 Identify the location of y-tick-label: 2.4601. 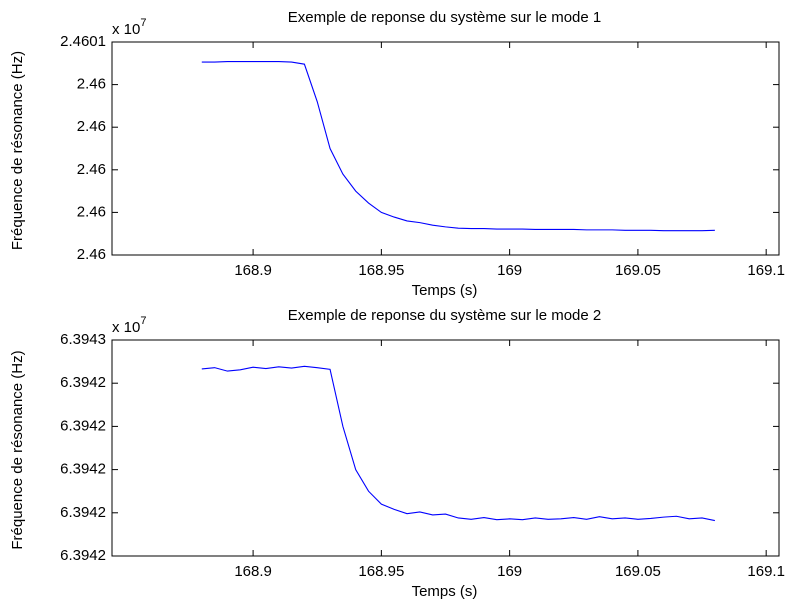
(83, 41).